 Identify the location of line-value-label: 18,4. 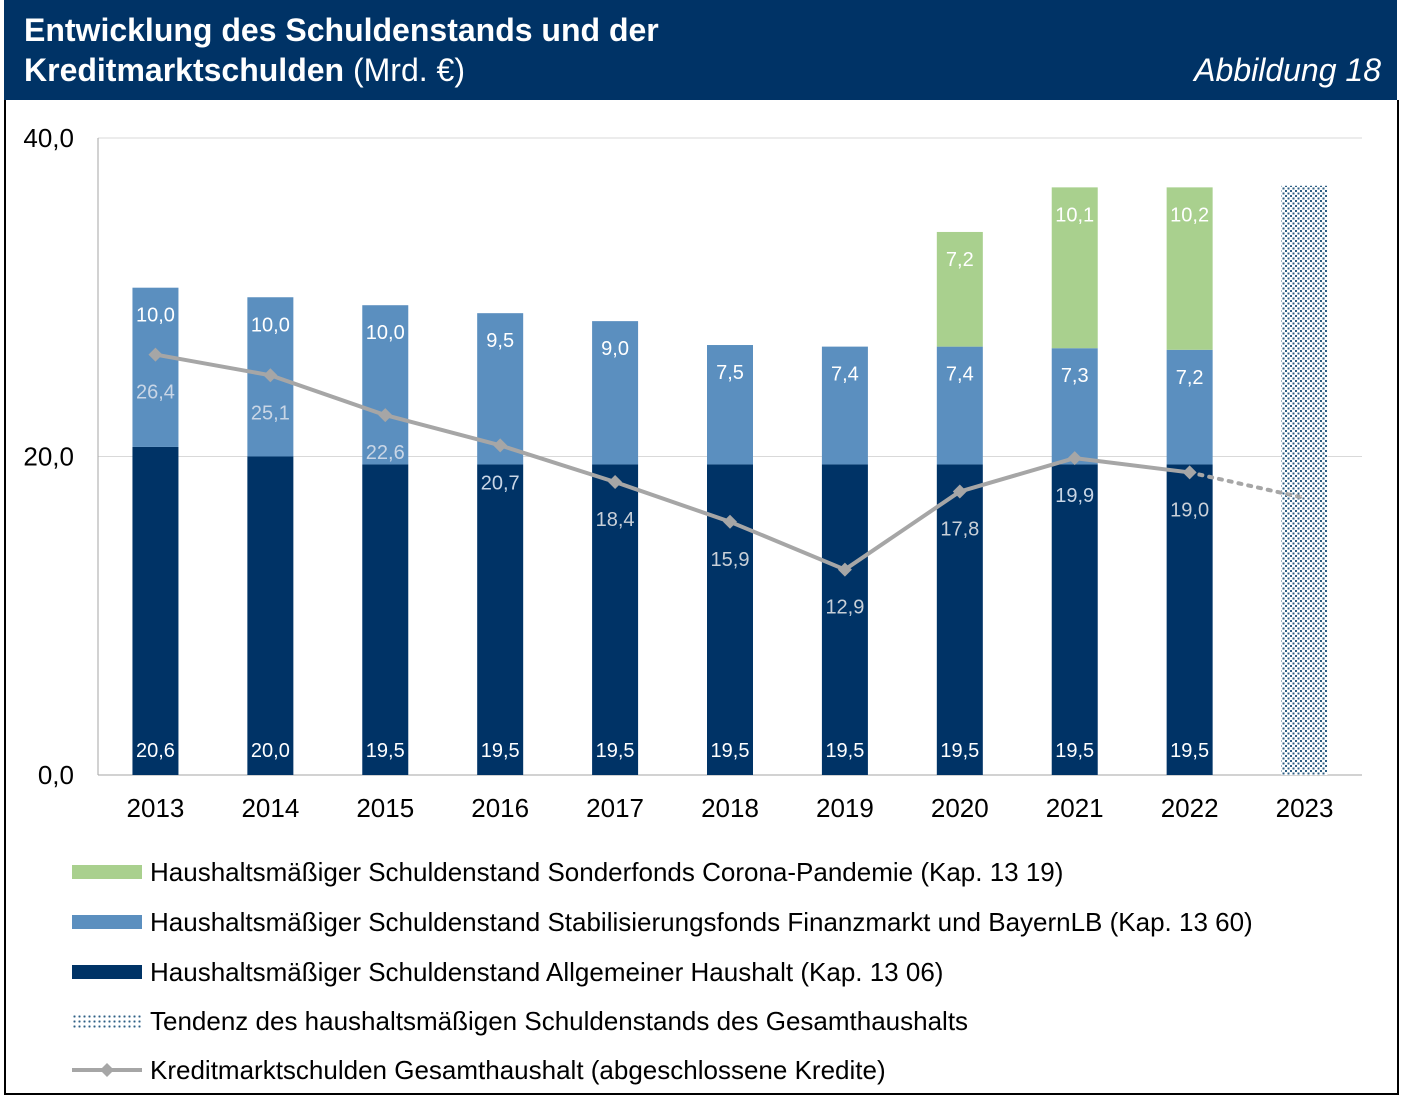
(615, 520).